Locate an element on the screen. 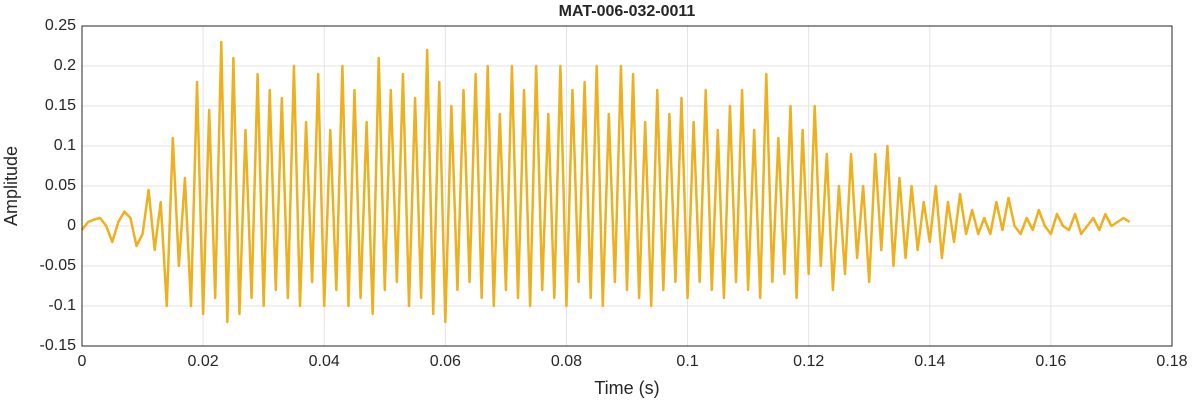  x-tick-label: 0.12 is located at coordinates (808, 361).